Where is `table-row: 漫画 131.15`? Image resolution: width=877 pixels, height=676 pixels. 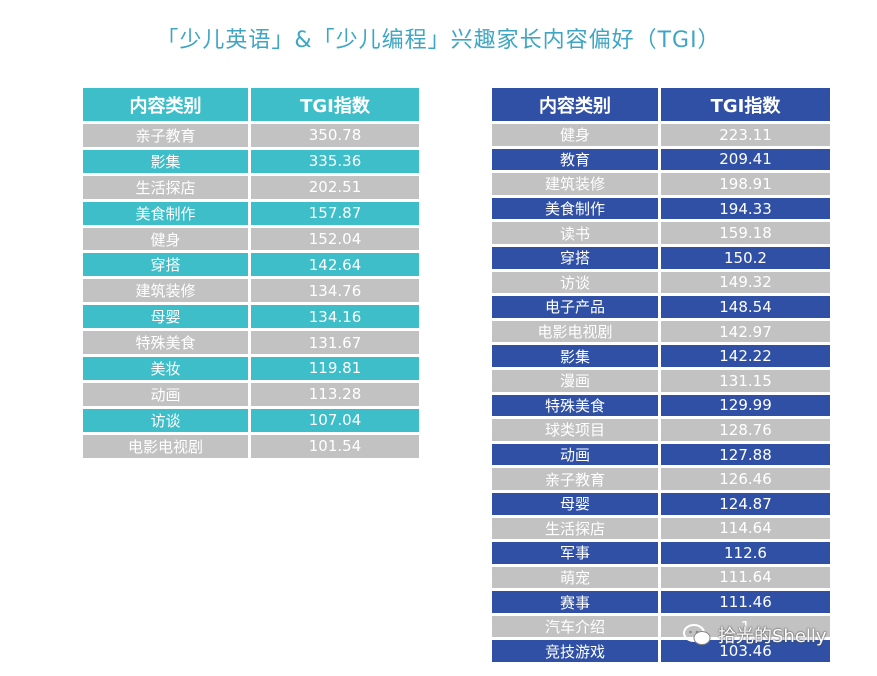 table-row: 漫画 131.15 is located at coordinates (661, 380).